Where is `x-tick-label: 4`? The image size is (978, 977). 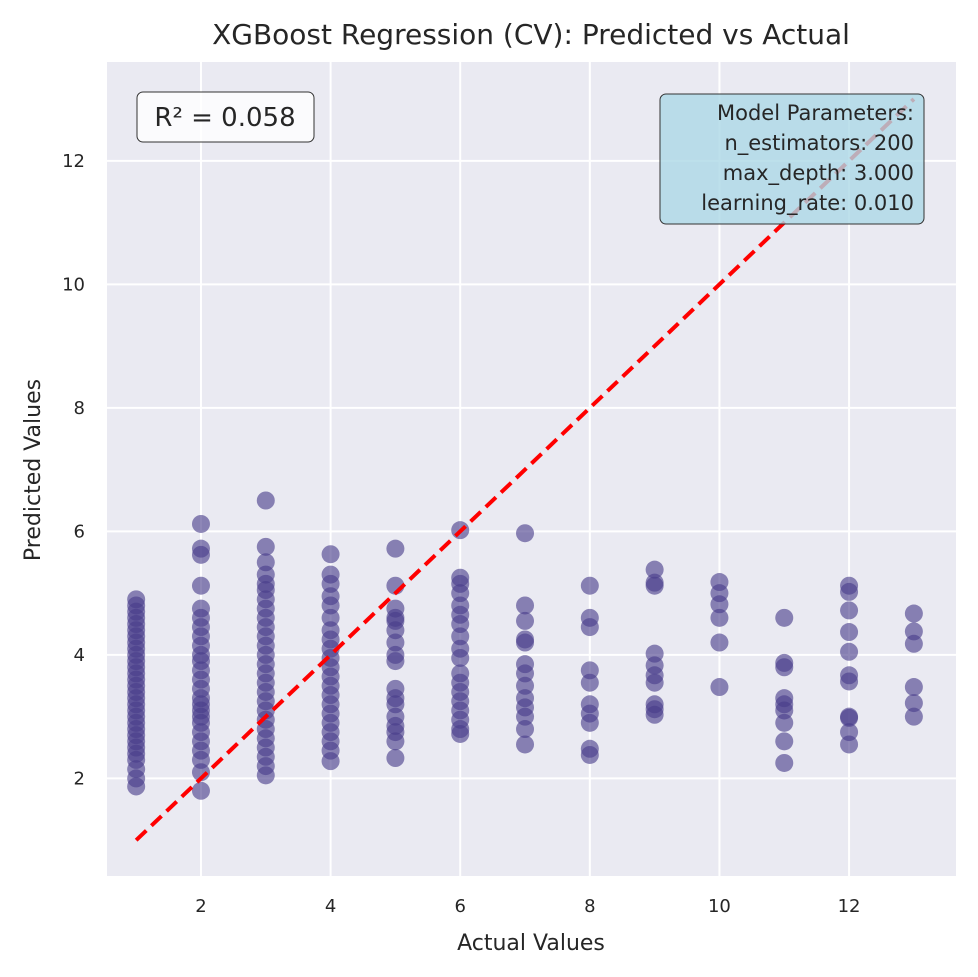
x-tick-label: 4 is located at coordinates (330, 906).